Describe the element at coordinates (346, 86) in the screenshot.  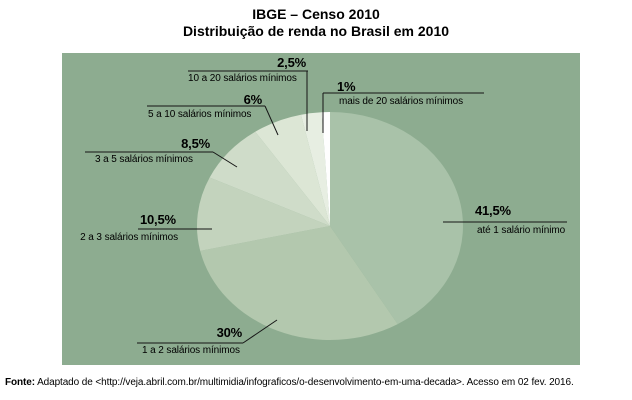
I see `slice-pct-mais-de-20: 1%` at that location.